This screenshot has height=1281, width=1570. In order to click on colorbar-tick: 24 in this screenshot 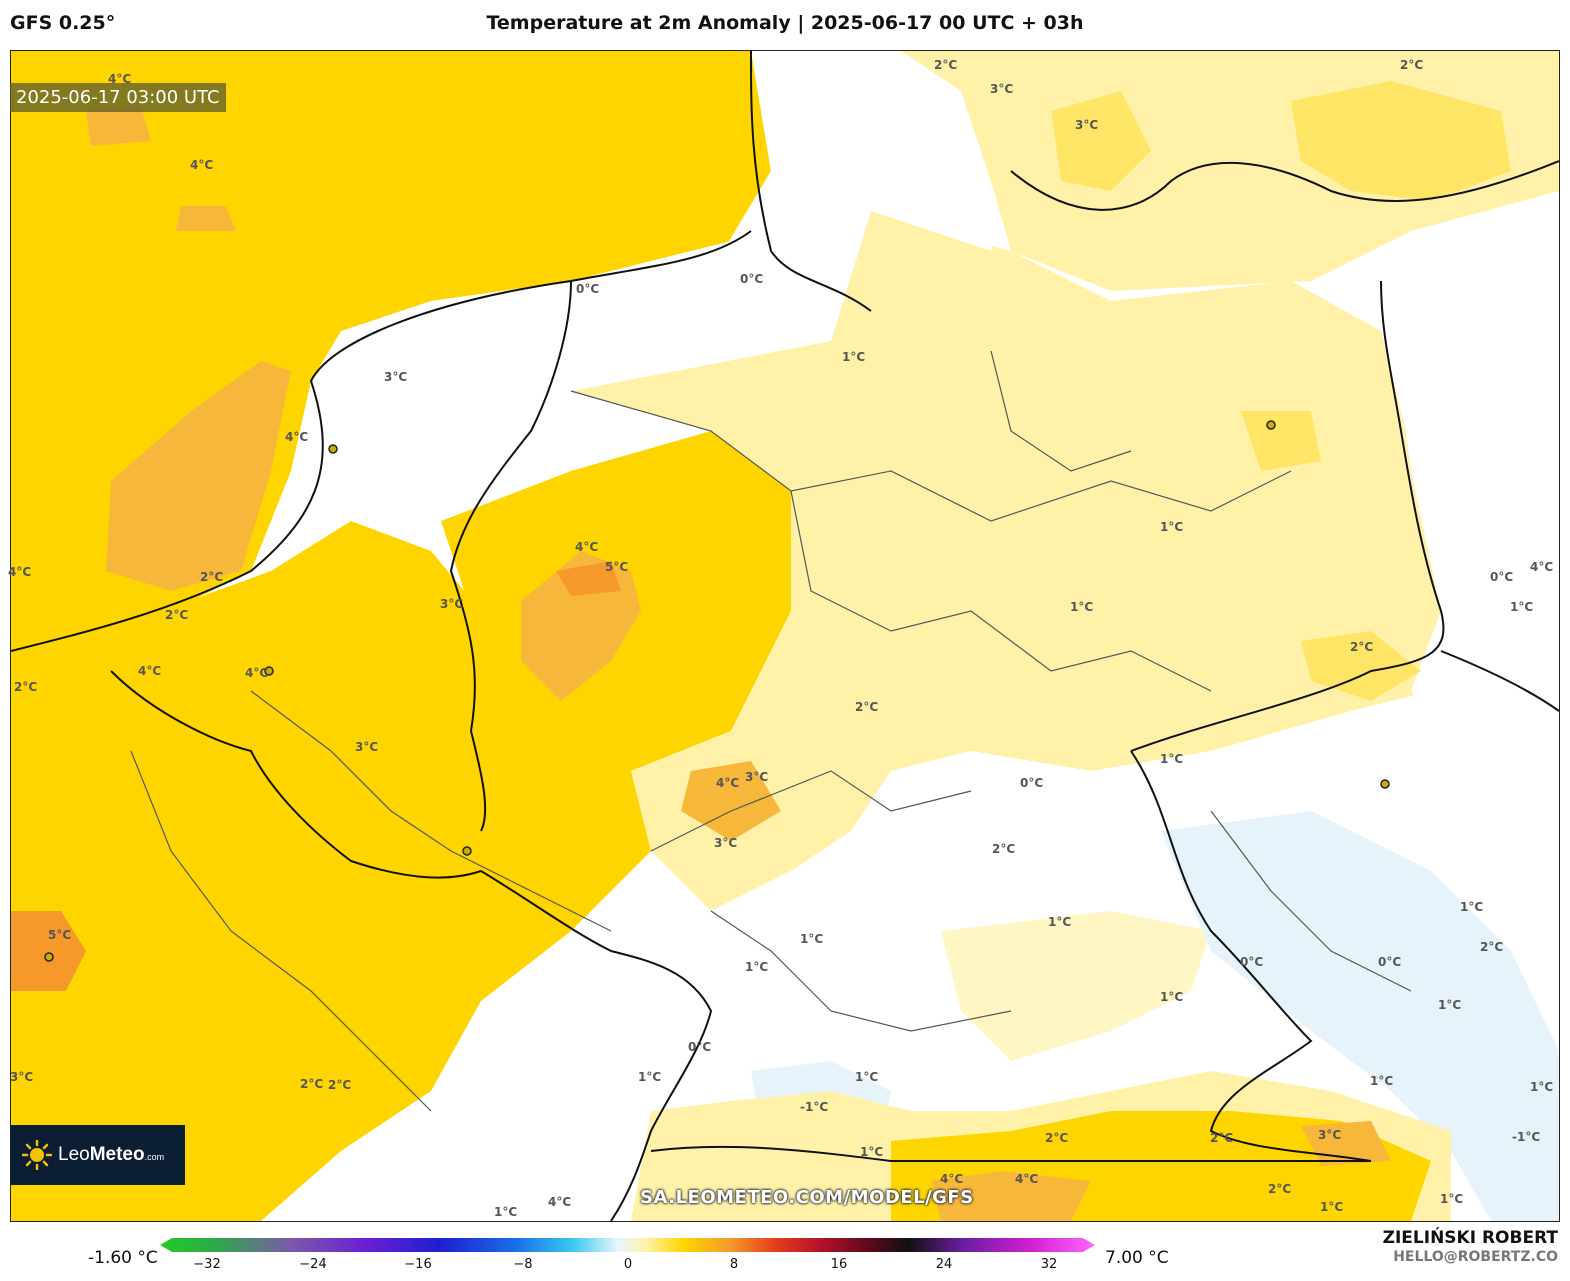, I will do `click(944, 1264)`.